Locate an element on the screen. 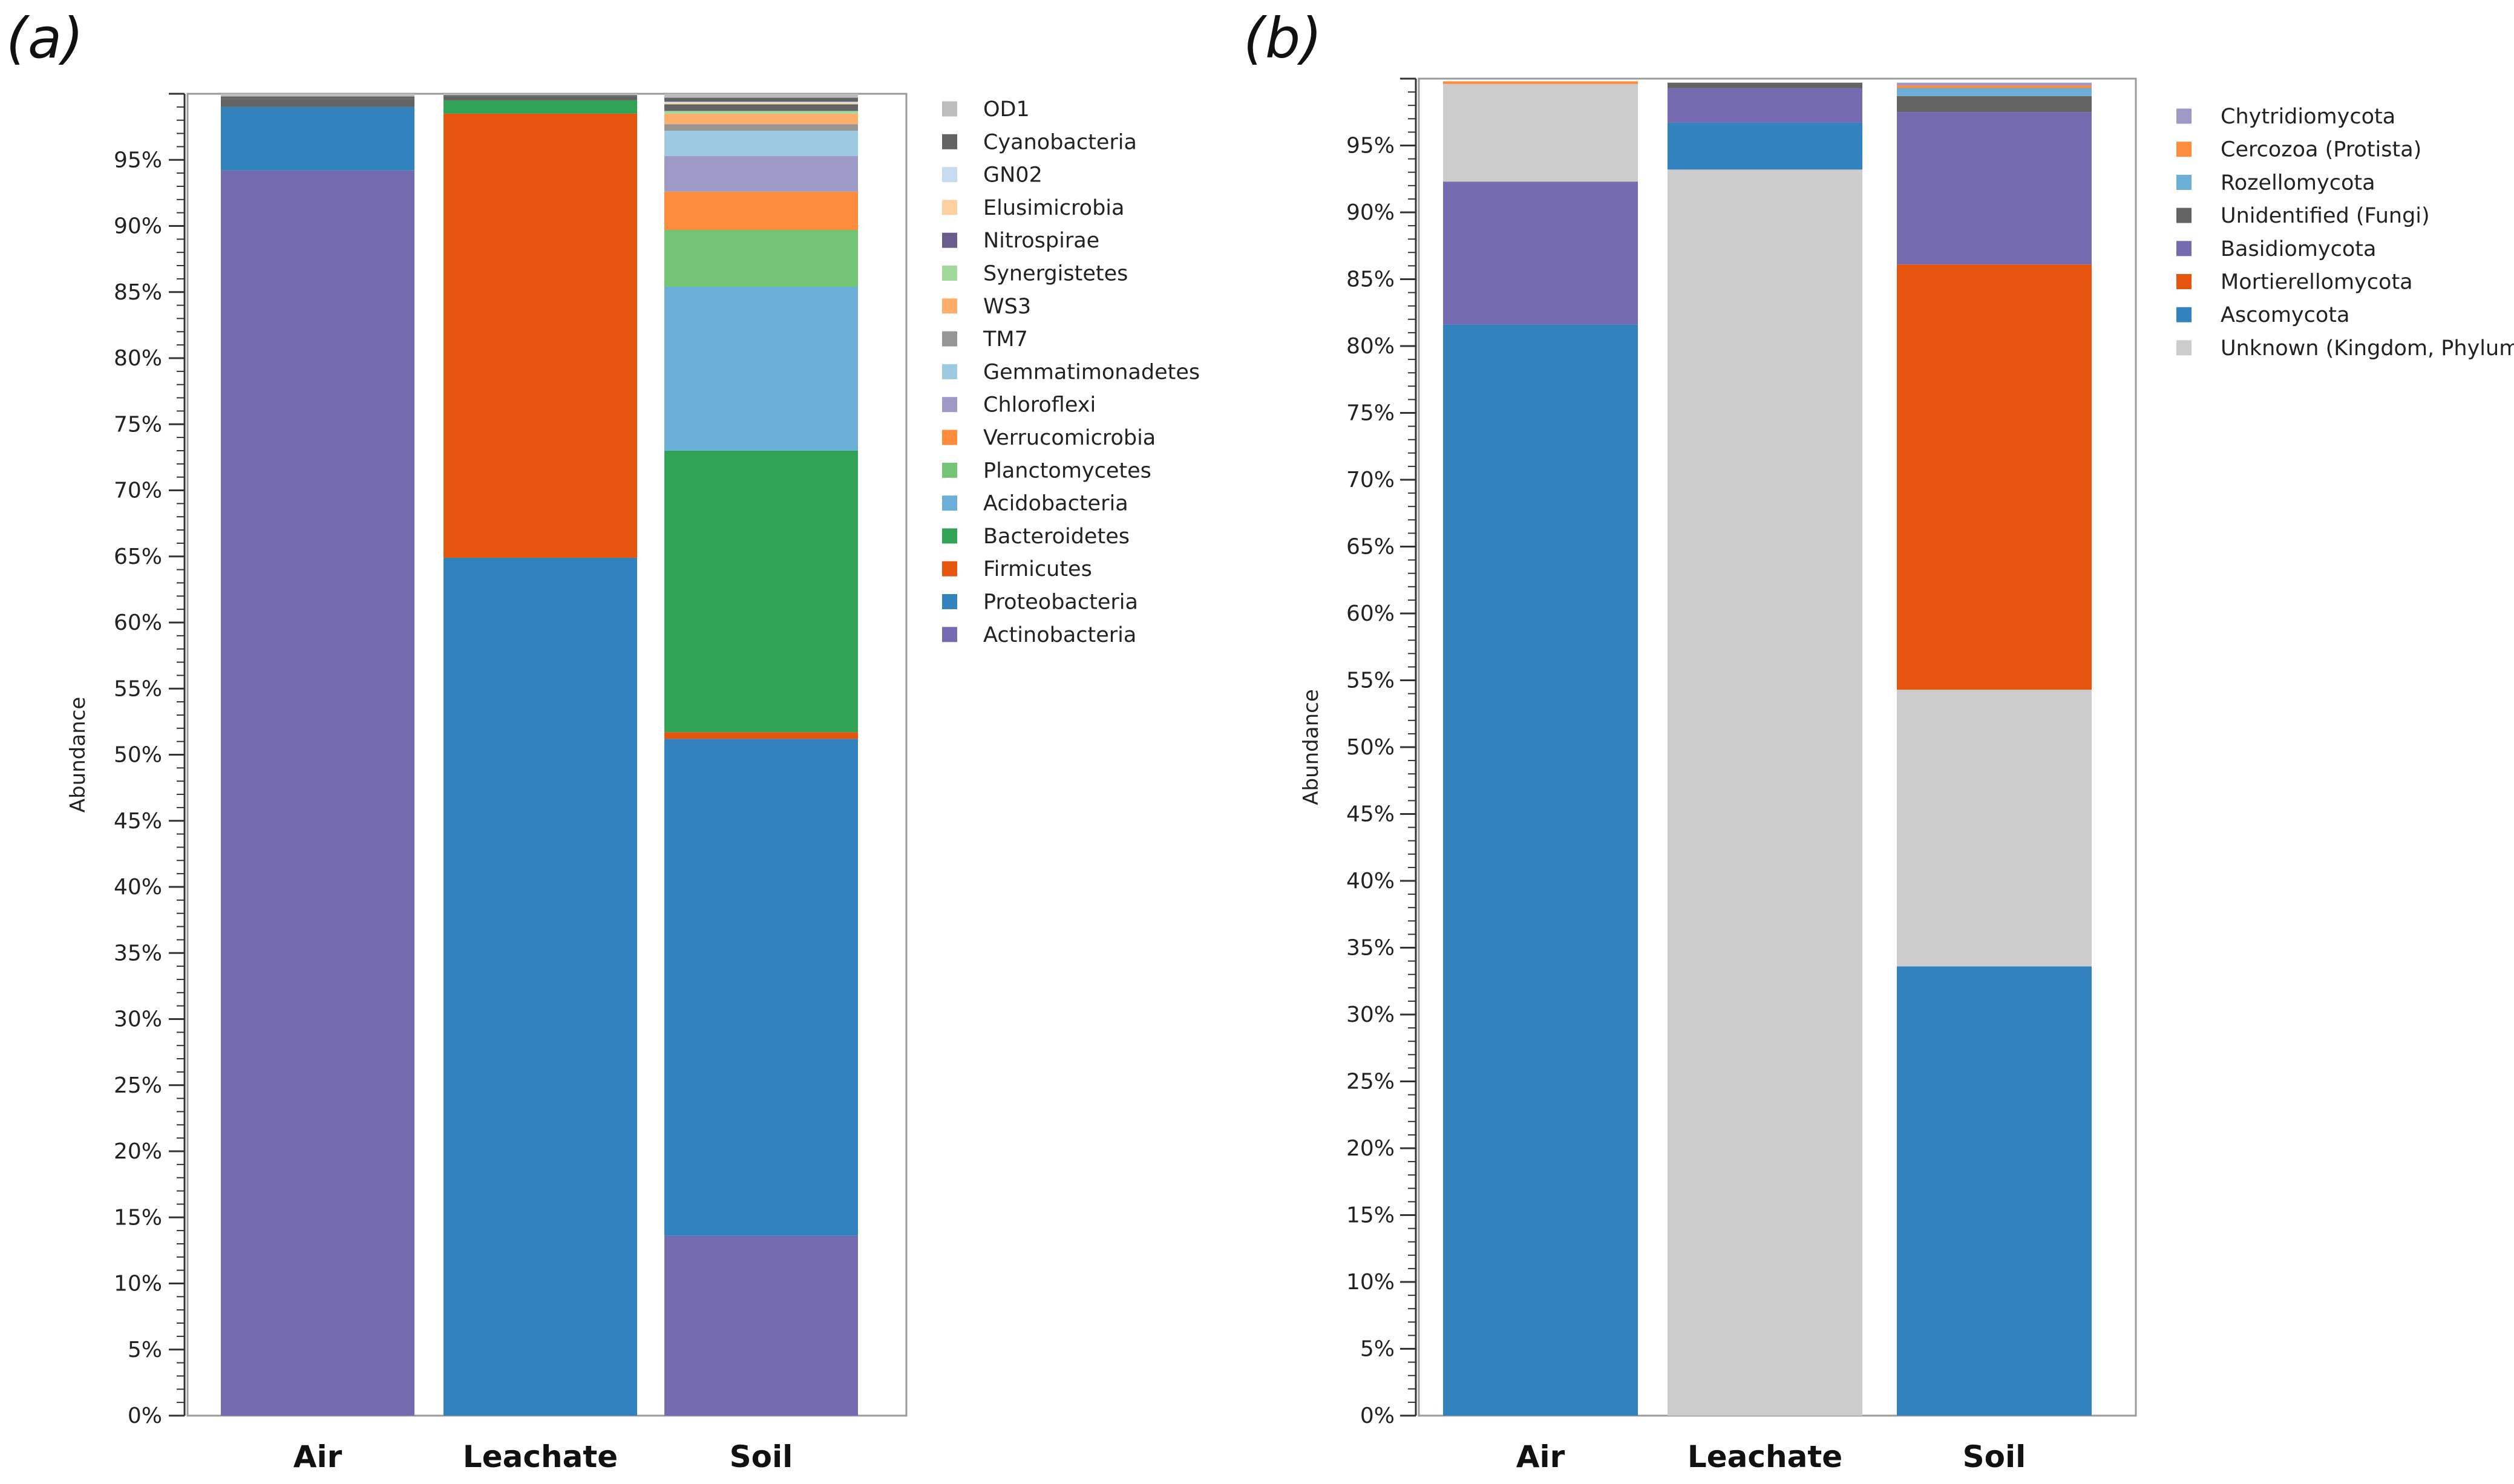  plot-a-legend-label: Cyanobacteria is located at coordinates (1060, 142).